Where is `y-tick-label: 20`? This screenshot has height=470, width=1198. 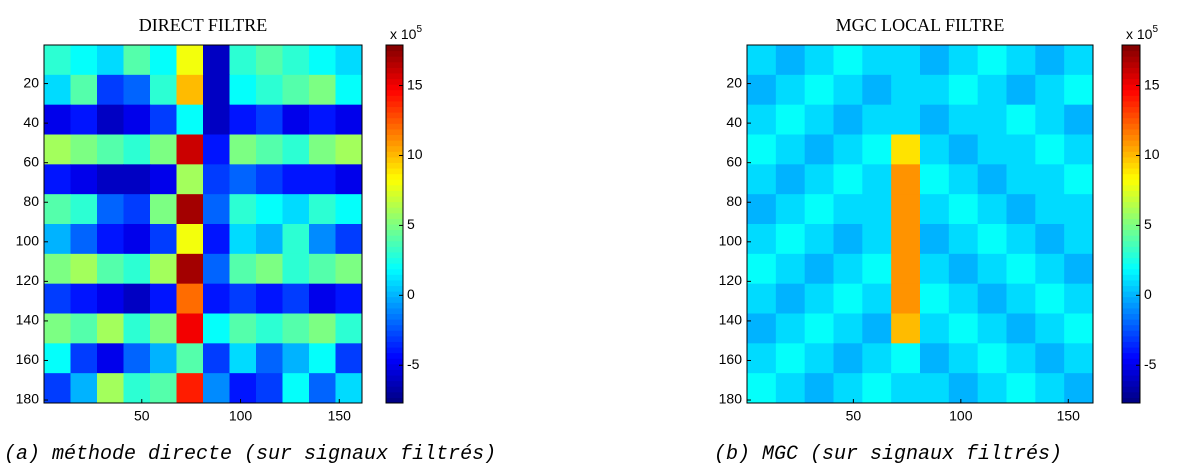
y-tick-label: 20 is located at coordinates (31, 82).